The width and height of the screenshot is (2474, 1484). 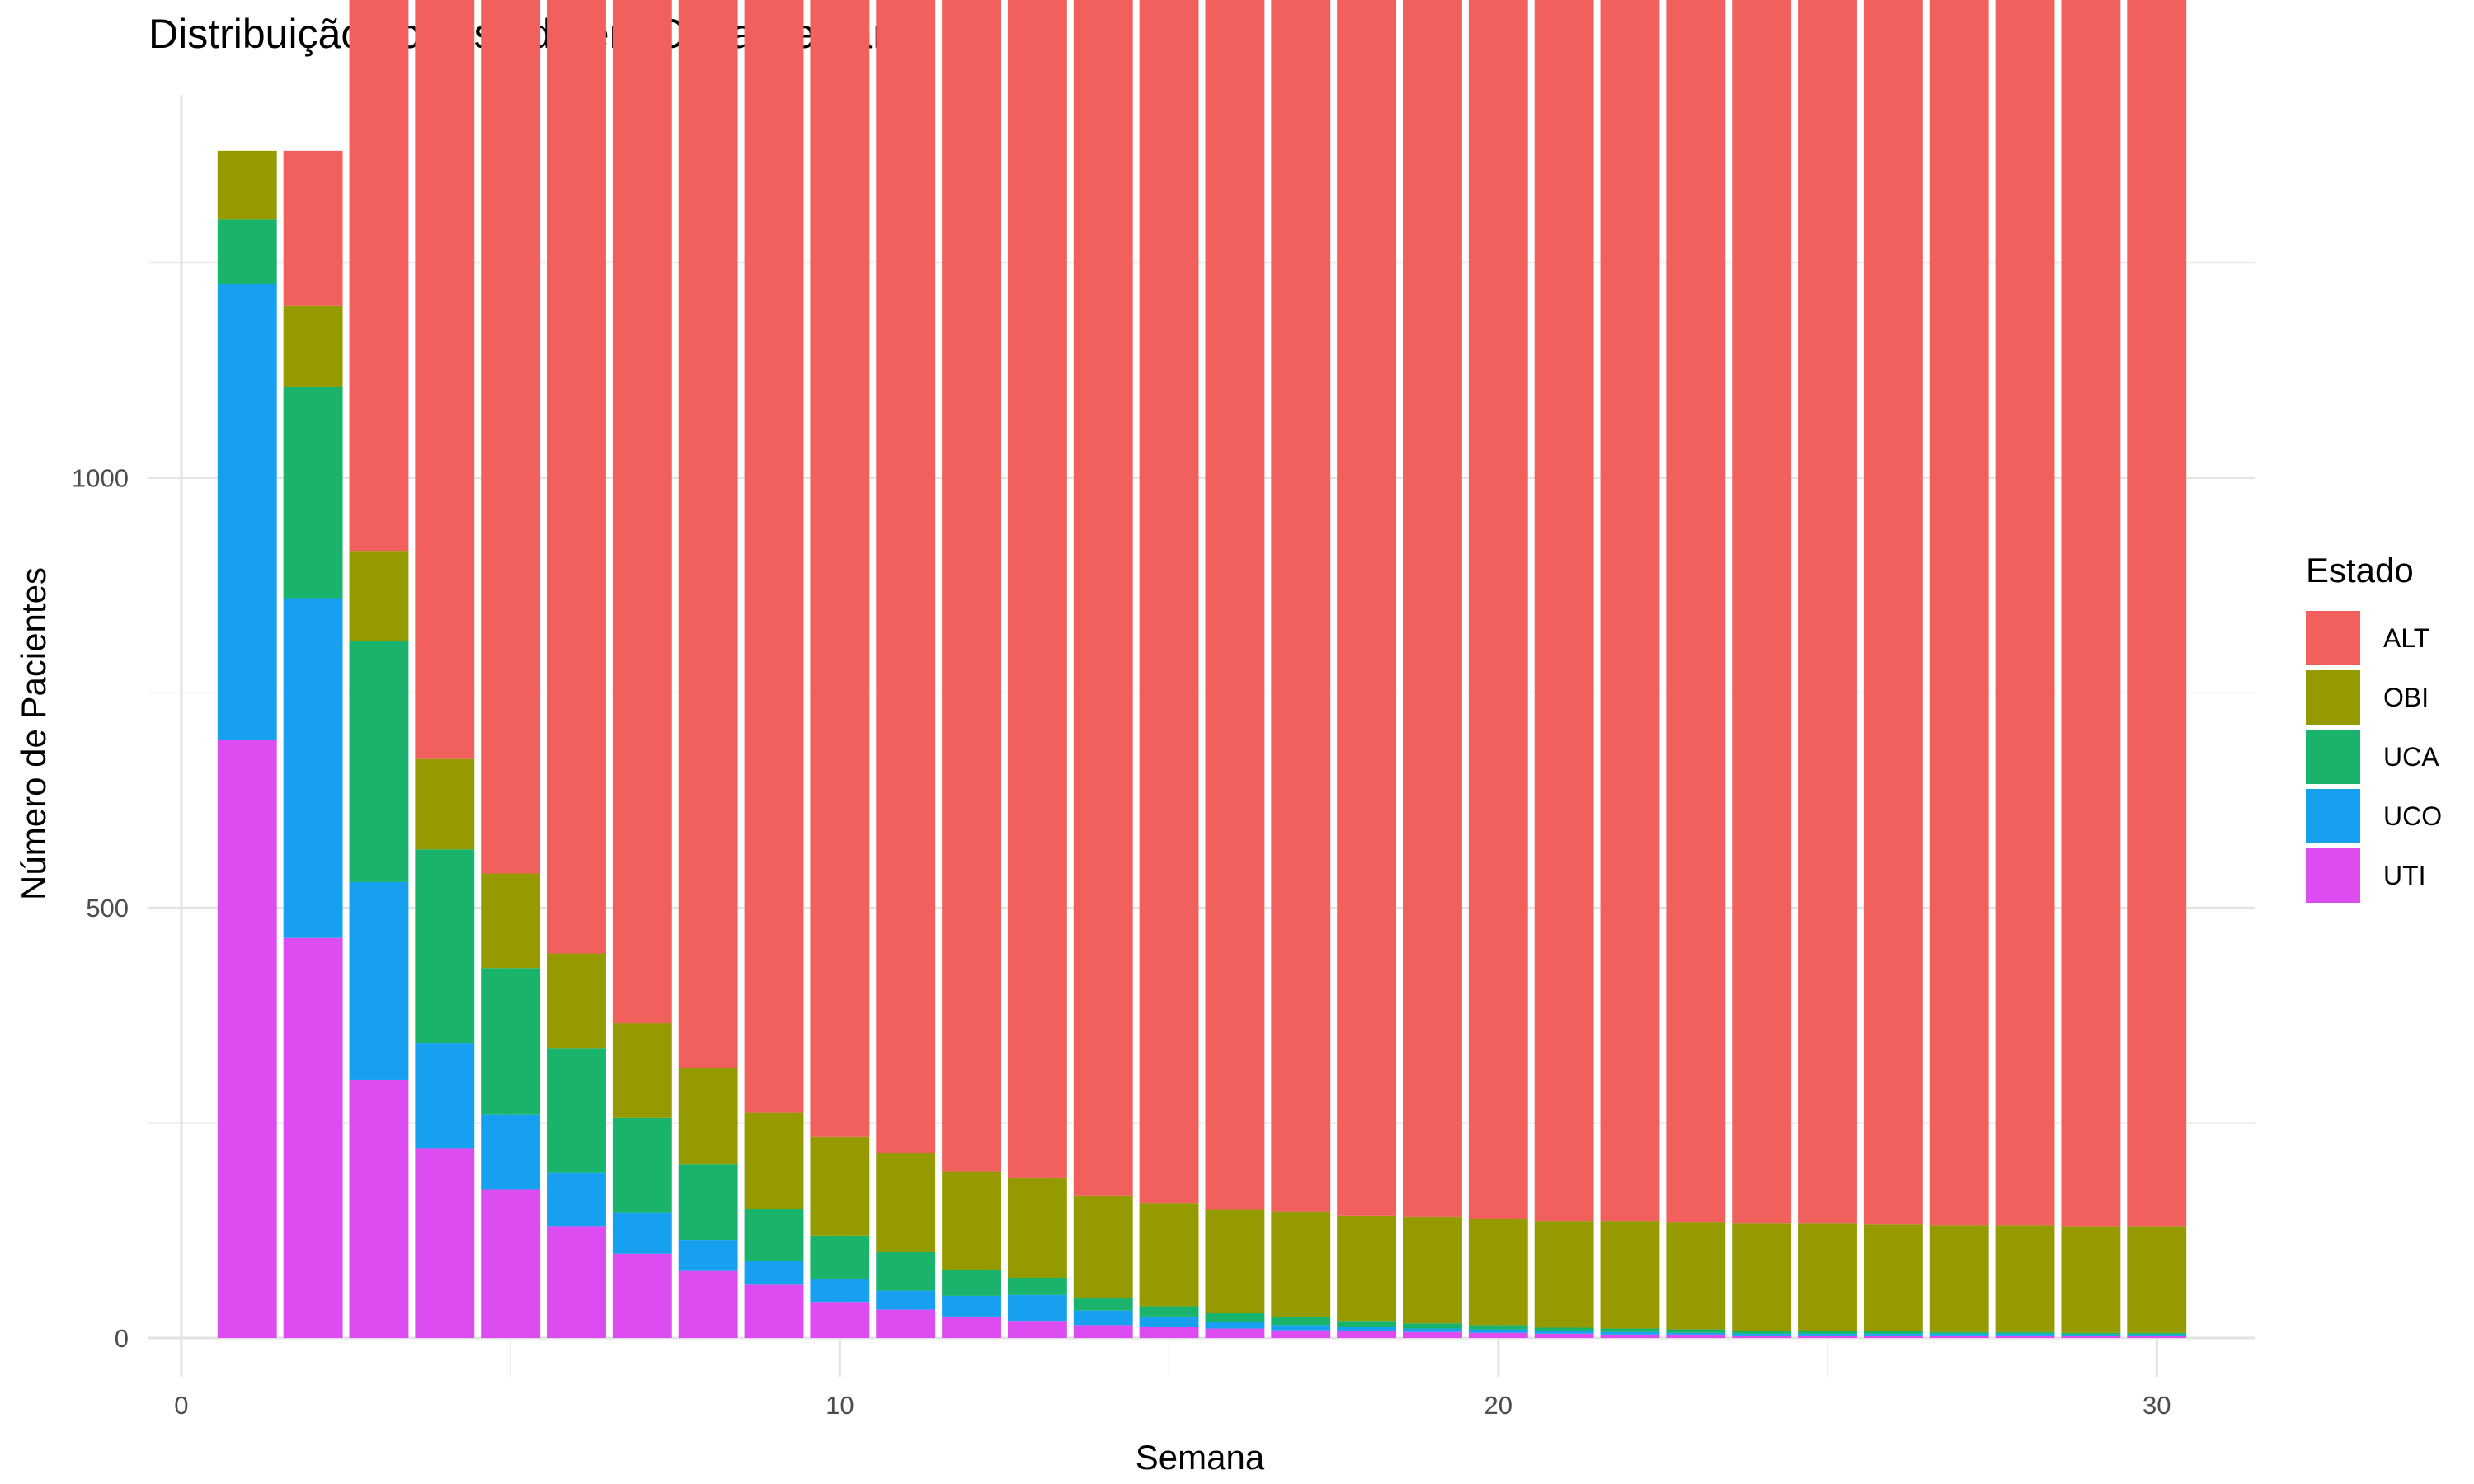 I want to click on y-axis-title: Número de Pacientes, so click(x=33, y=733).